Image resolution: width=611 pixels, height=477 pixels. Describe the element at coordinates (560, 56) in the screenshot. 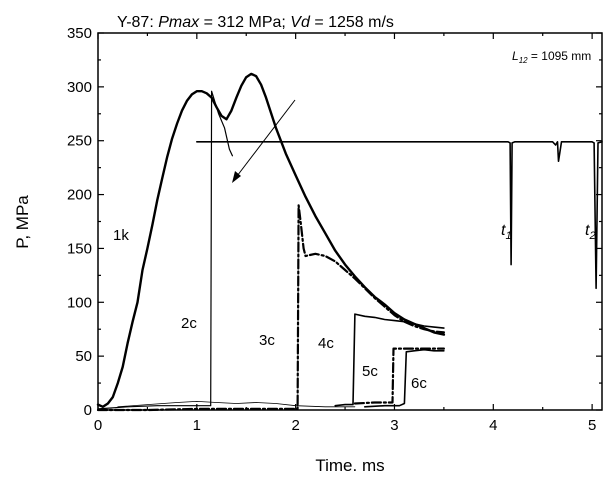

I see `l12-value: = 1095 mm` at that location.